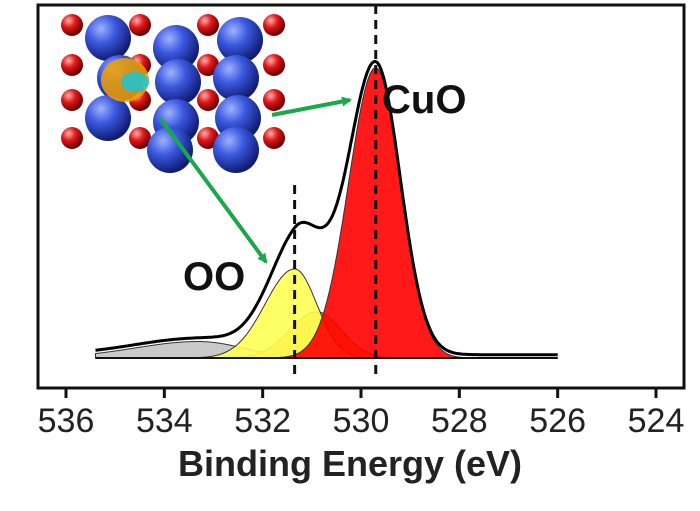 The image size is (700, 511). What do you see at coordinates (311, 106) in the screenshot?
I see `arrow-to-cuo` at bounding box center [311, 106].